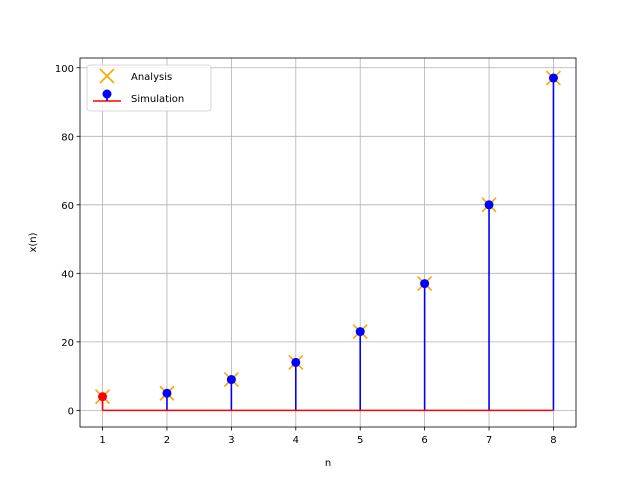 The image size is (640, 480). What do you see at coordinates (64, 69) in the screenshot?
I see `y-tick-label: 100` at bounding box center [64, 69].